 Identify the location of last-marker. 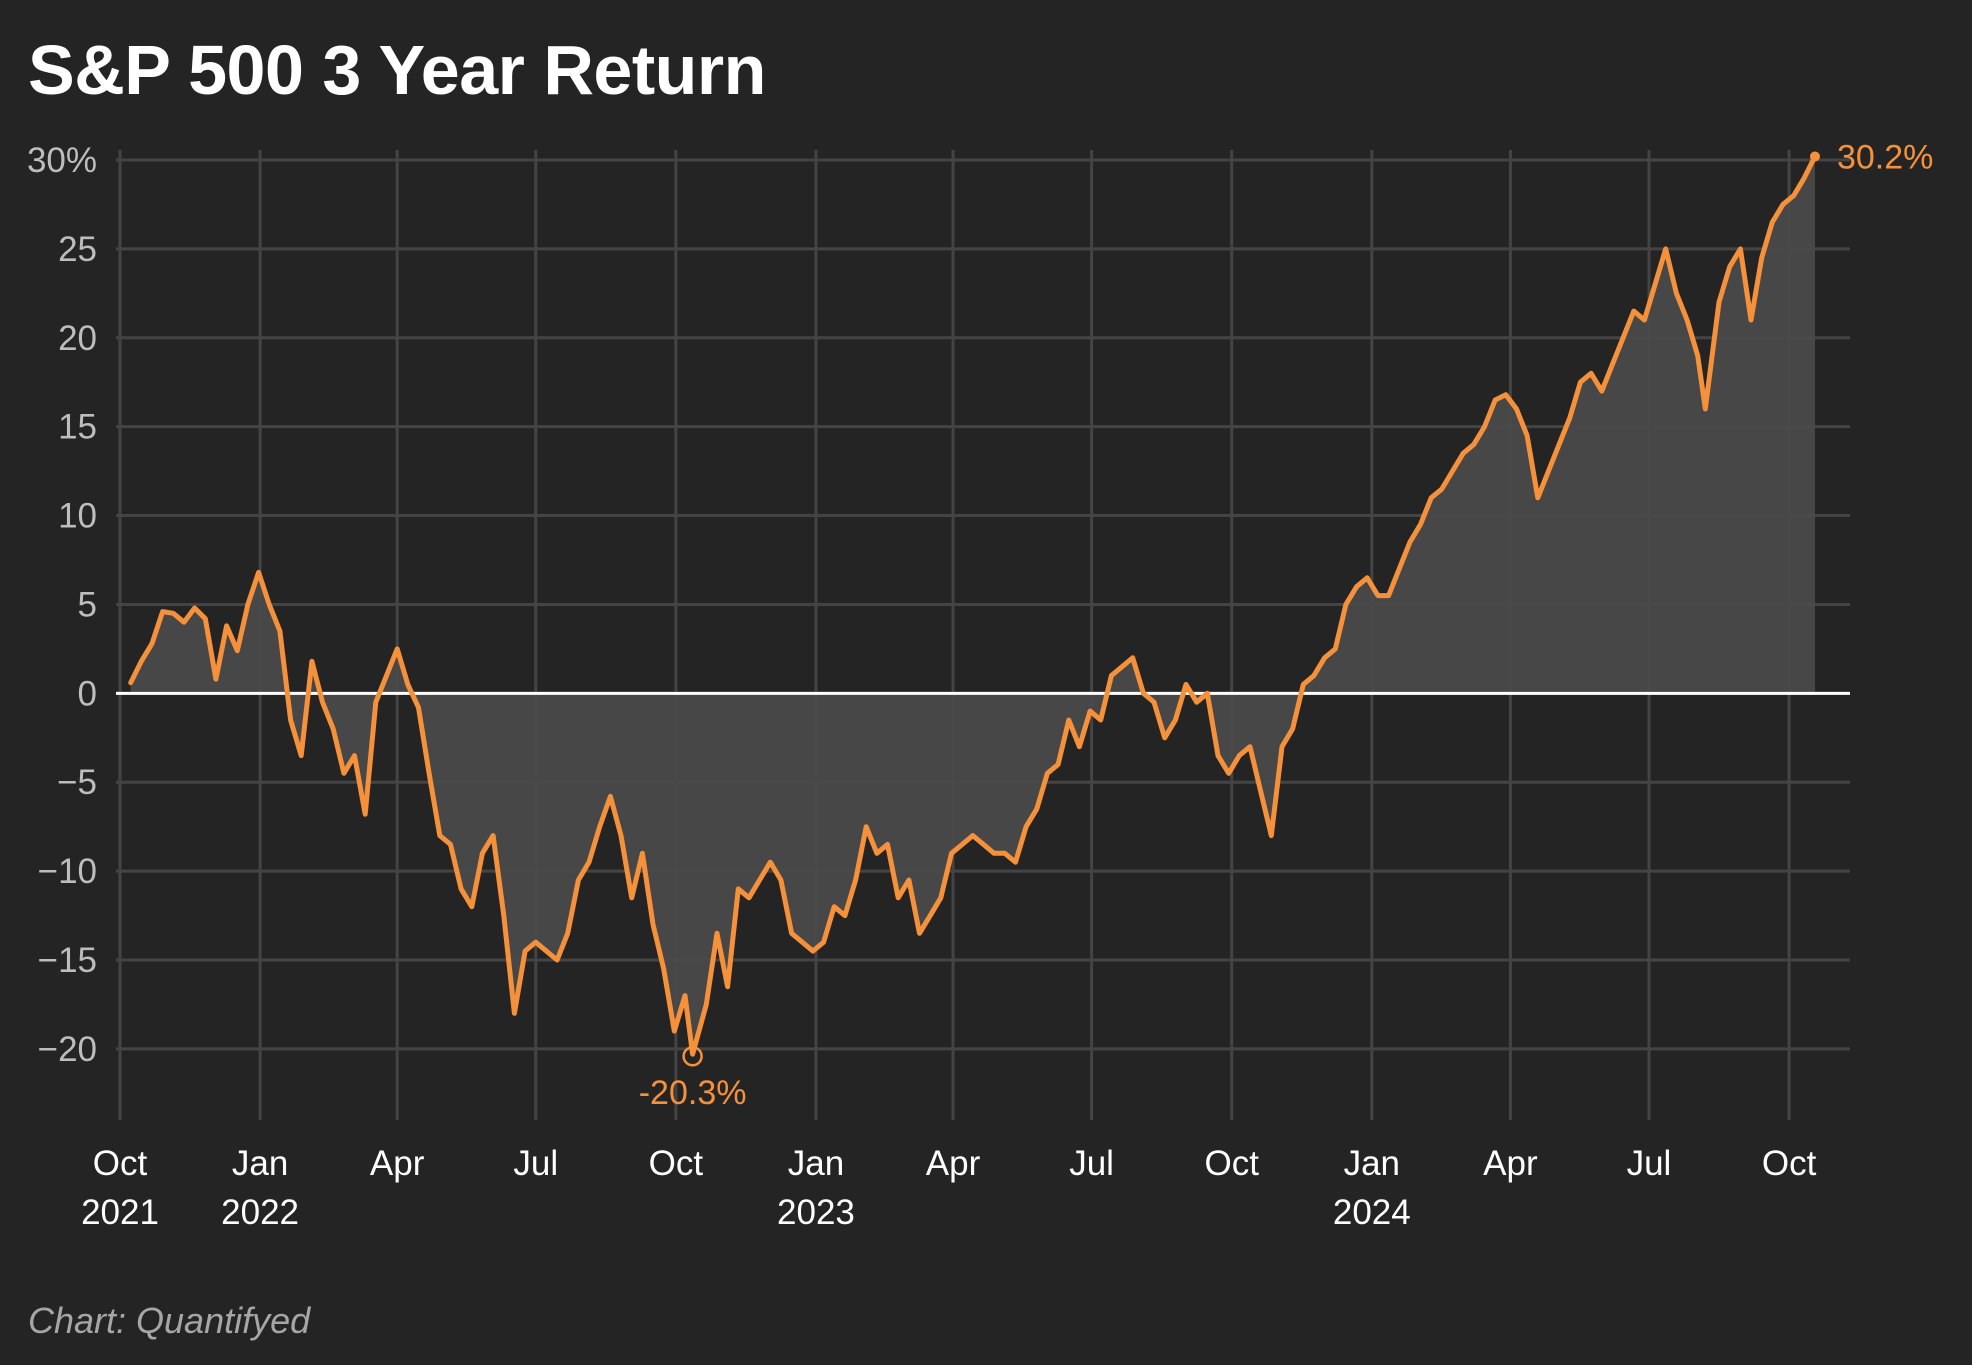
(1814, 156).